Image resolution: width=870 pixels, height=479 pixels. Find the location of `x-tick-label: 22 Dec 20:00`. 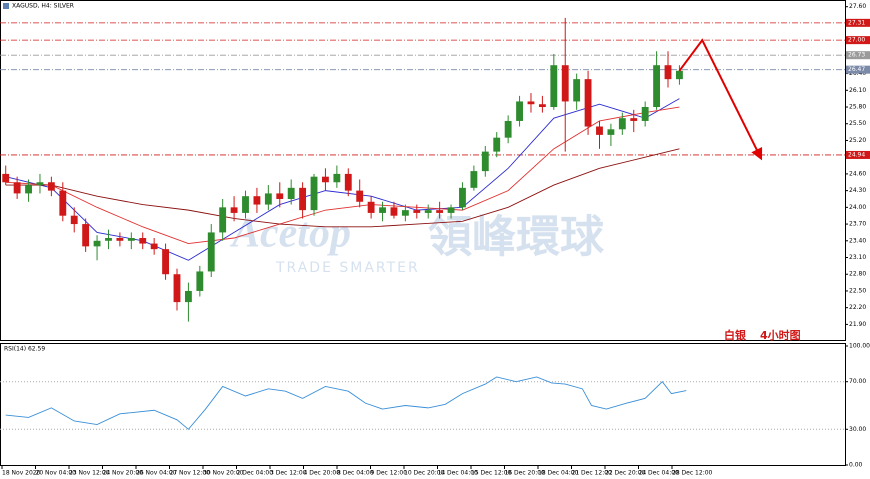

x-tick-label: 22 Dec 20:00 is located at coordinates (625, 473).